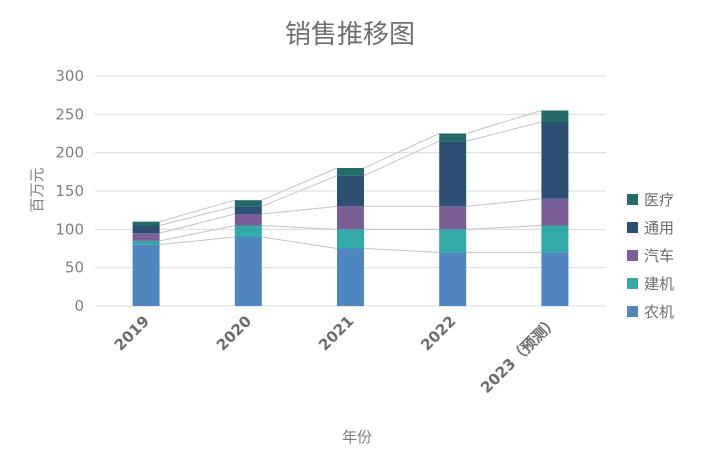 The height and width of the screenshot is (453, 708). Describe the element at coordinates (350, 239) in the screenshot. I see `bar-segment-建机-2021` at that location.